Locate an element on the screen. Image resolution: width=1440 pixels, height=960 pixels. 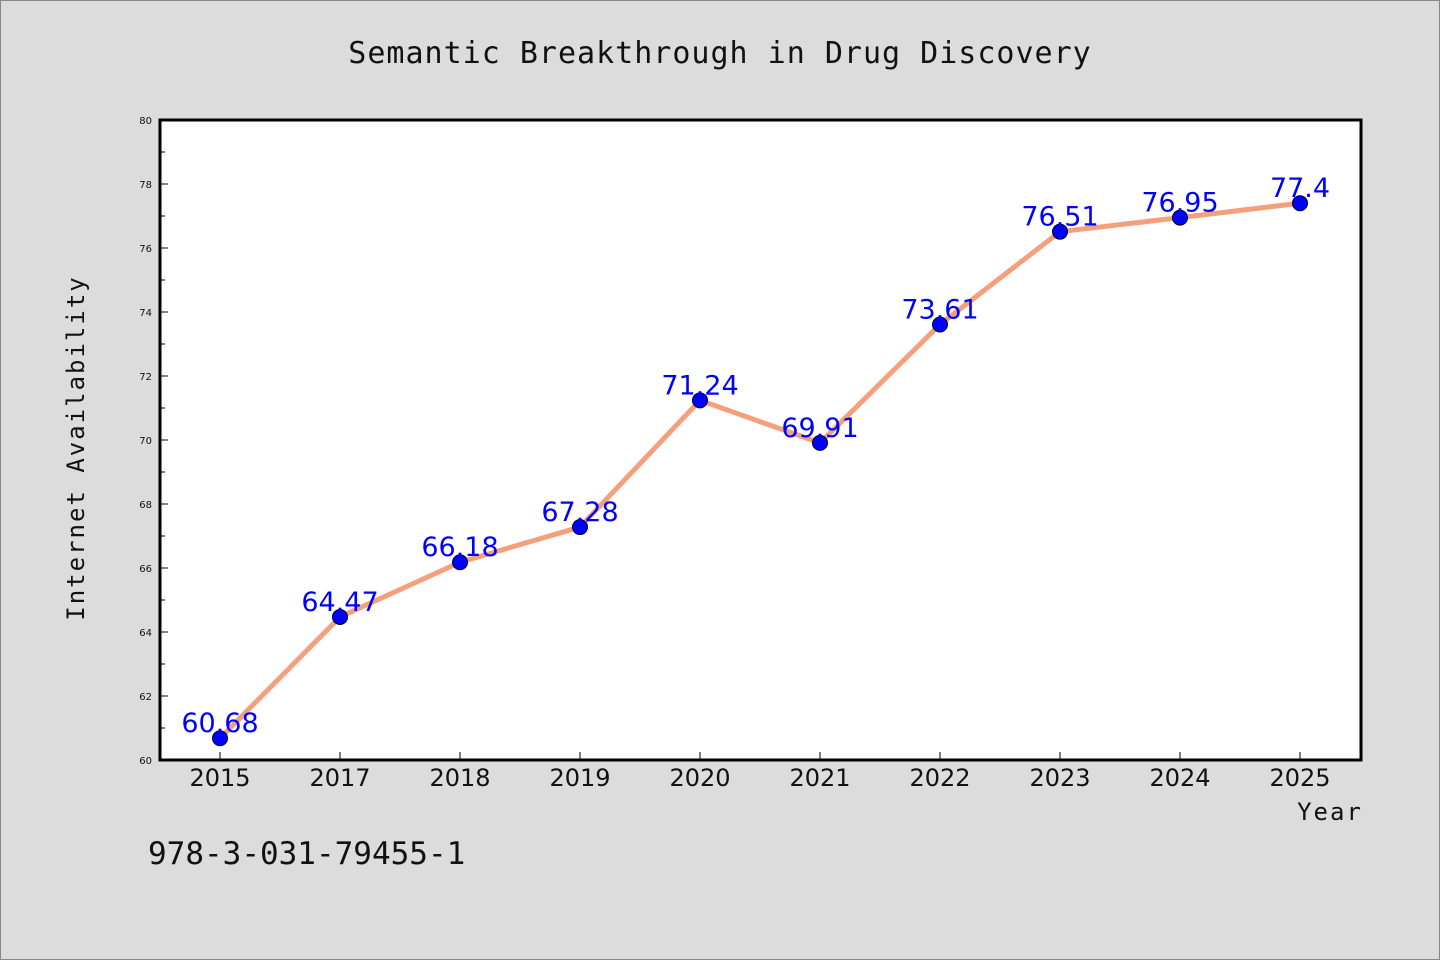
data-label: 67.28 is located at coordinates (579, 512).